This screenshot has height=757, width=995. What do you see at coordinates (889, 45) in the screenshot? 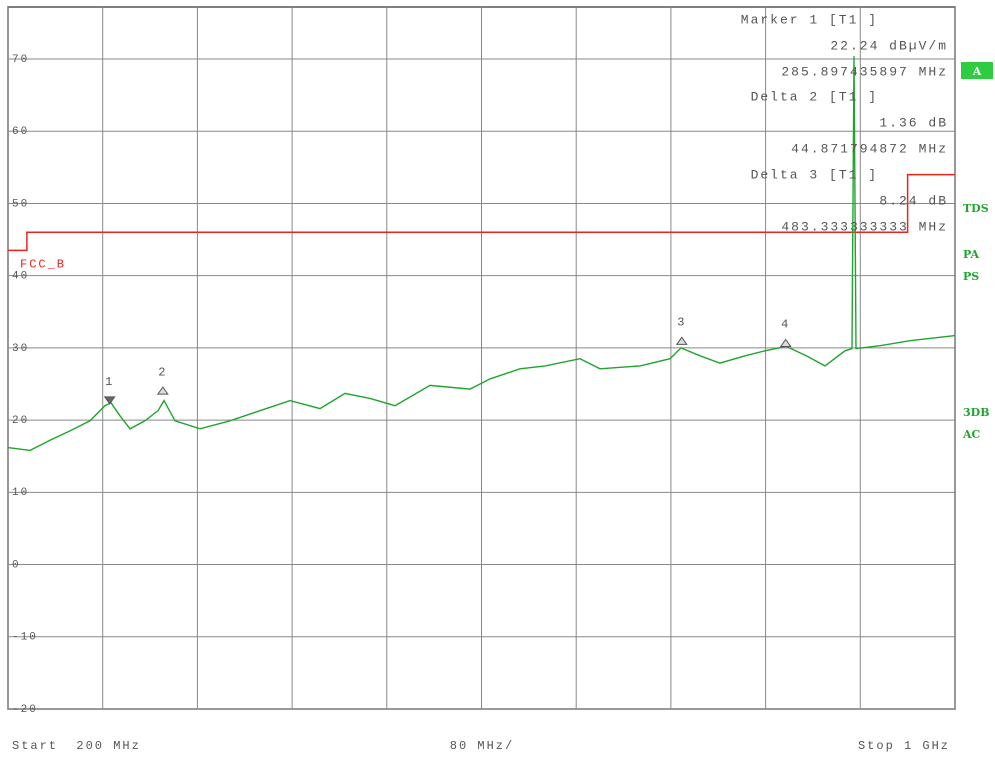
I see `marker-info: 22.24 dBµV/m` at bounding box center [889, 45].